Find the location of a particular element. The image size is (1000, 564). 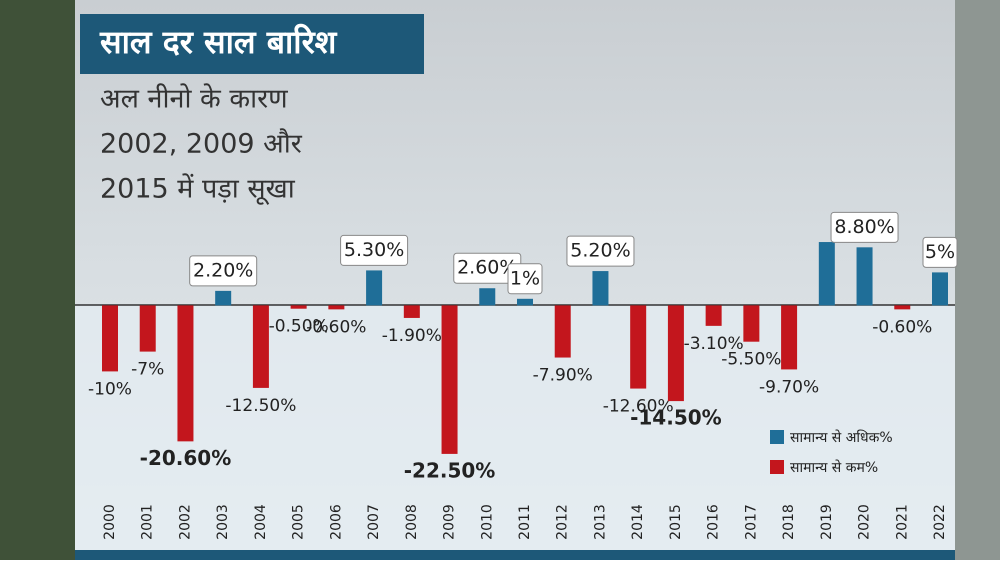

x-tick-label: 2019 is located at coordinates (827, 522).